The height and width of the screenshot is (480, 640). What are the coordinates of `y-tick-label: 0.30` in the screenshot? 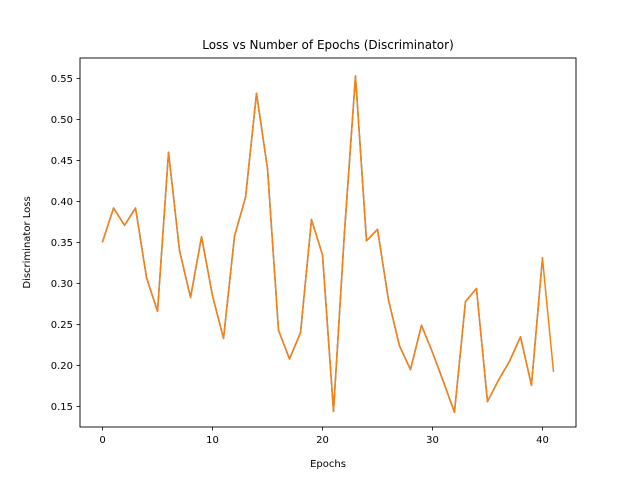 It's located at (62, 284).